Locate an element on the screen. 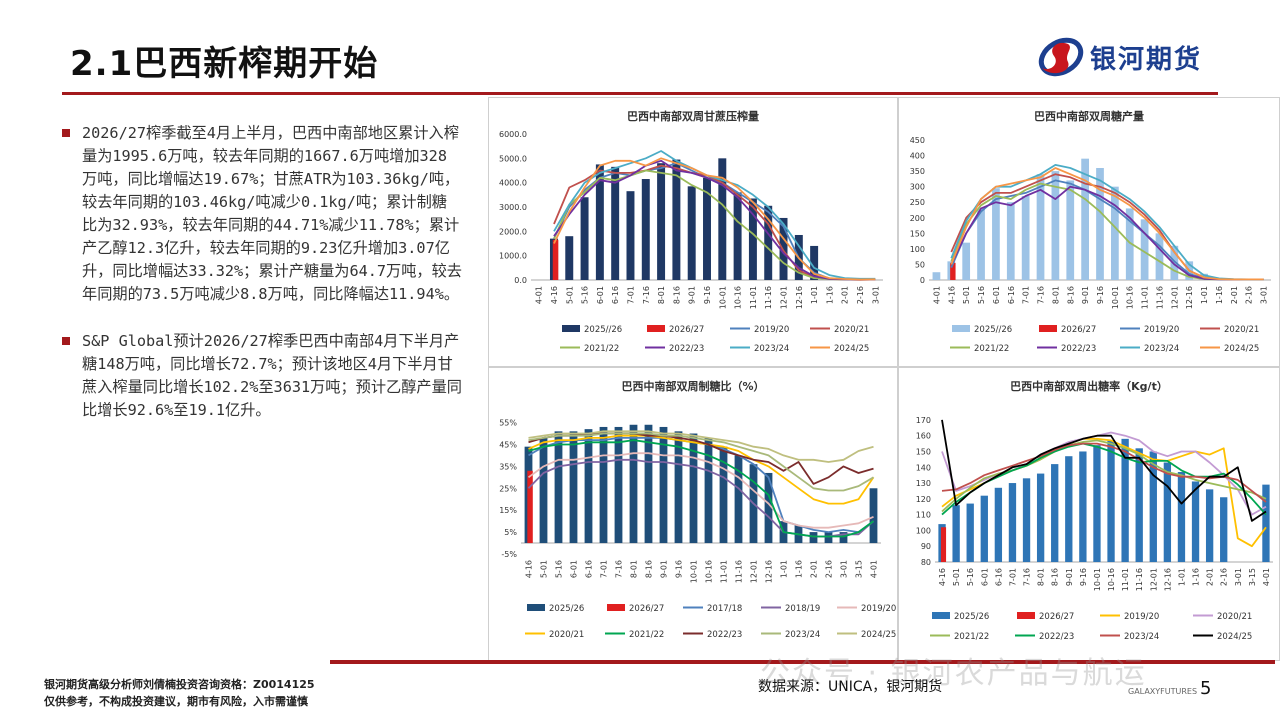  y-tick-label: 4000.0 is located at coordinates (513, 183).